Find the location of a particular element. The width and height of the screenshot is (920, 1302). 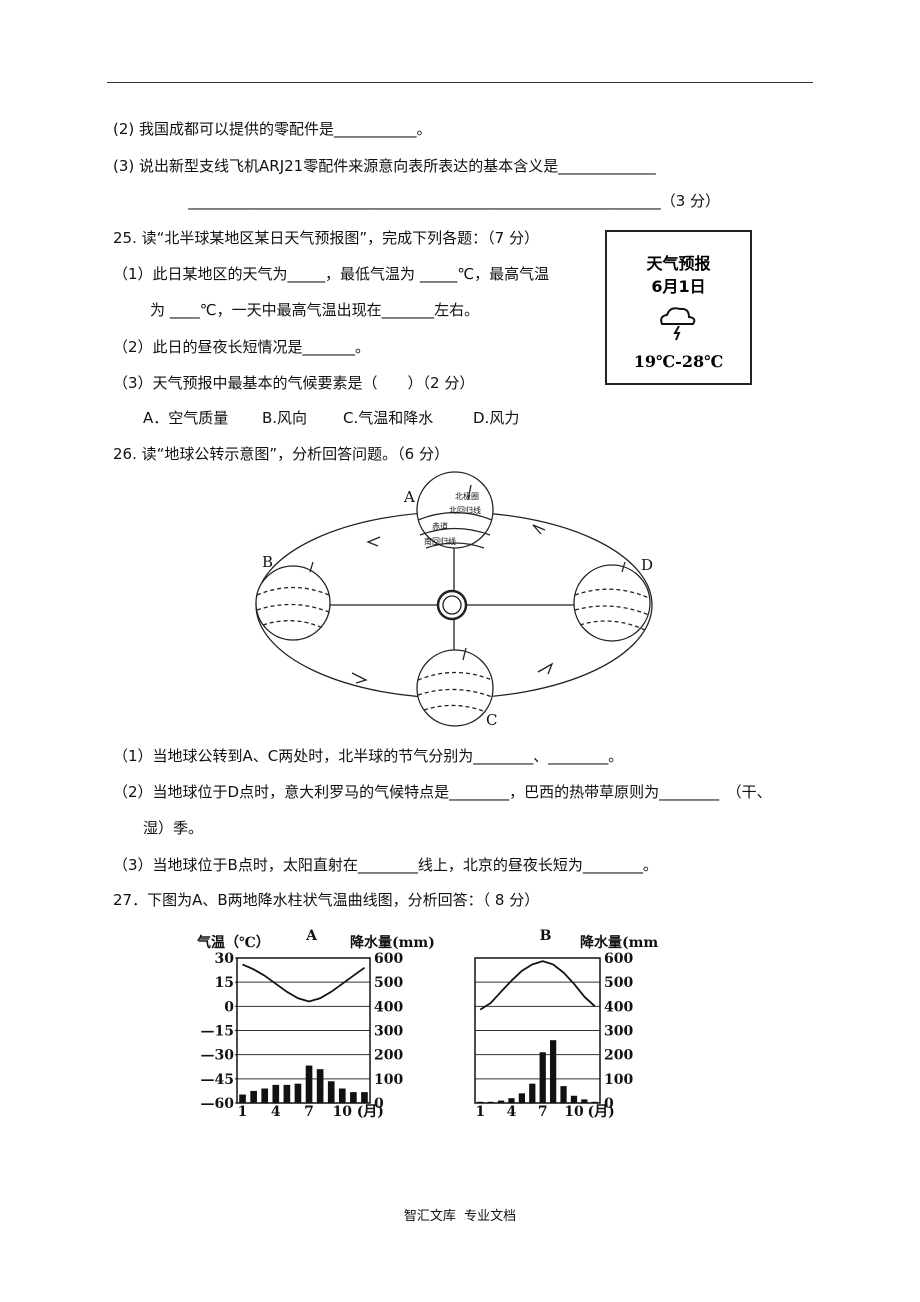

weather-box: 天气预报 6月1日 19℃-28℃ is located at coordinates (678, 307).